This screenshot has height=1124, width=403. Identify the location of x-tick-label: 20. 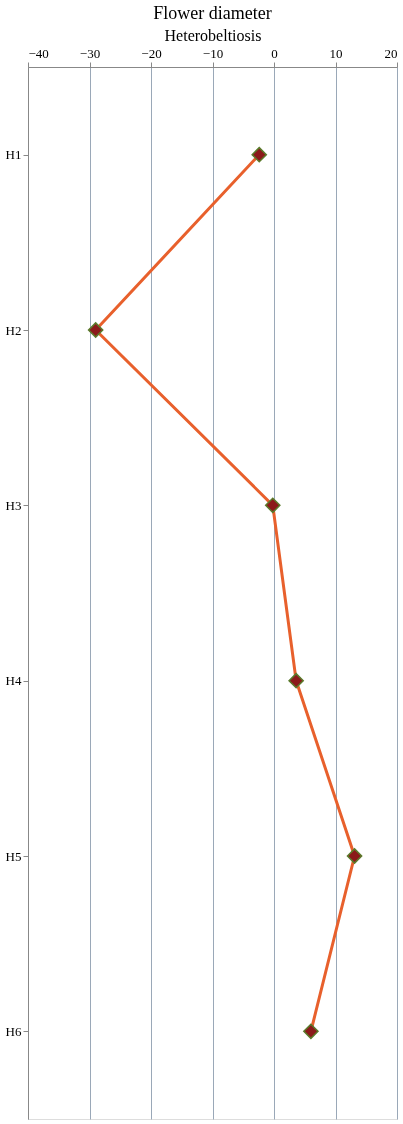
(391, 53).